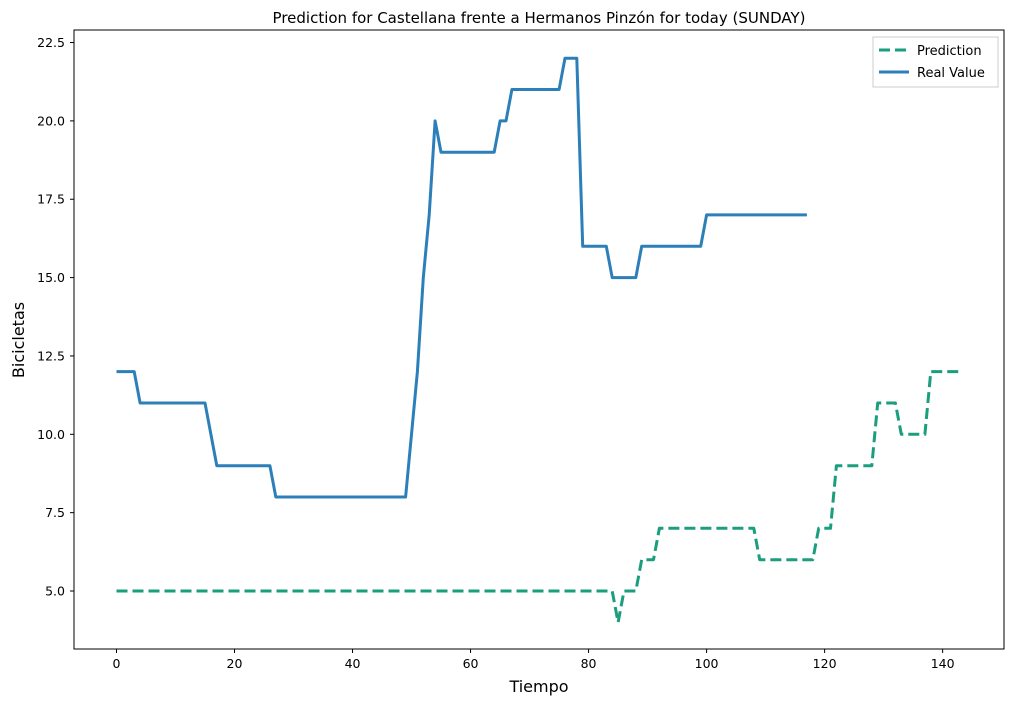 The image size is (1014, 706). Describe the element at coordinates (51, 277) in the screenshot. I see `y-tick-label: 15.0` at that location.